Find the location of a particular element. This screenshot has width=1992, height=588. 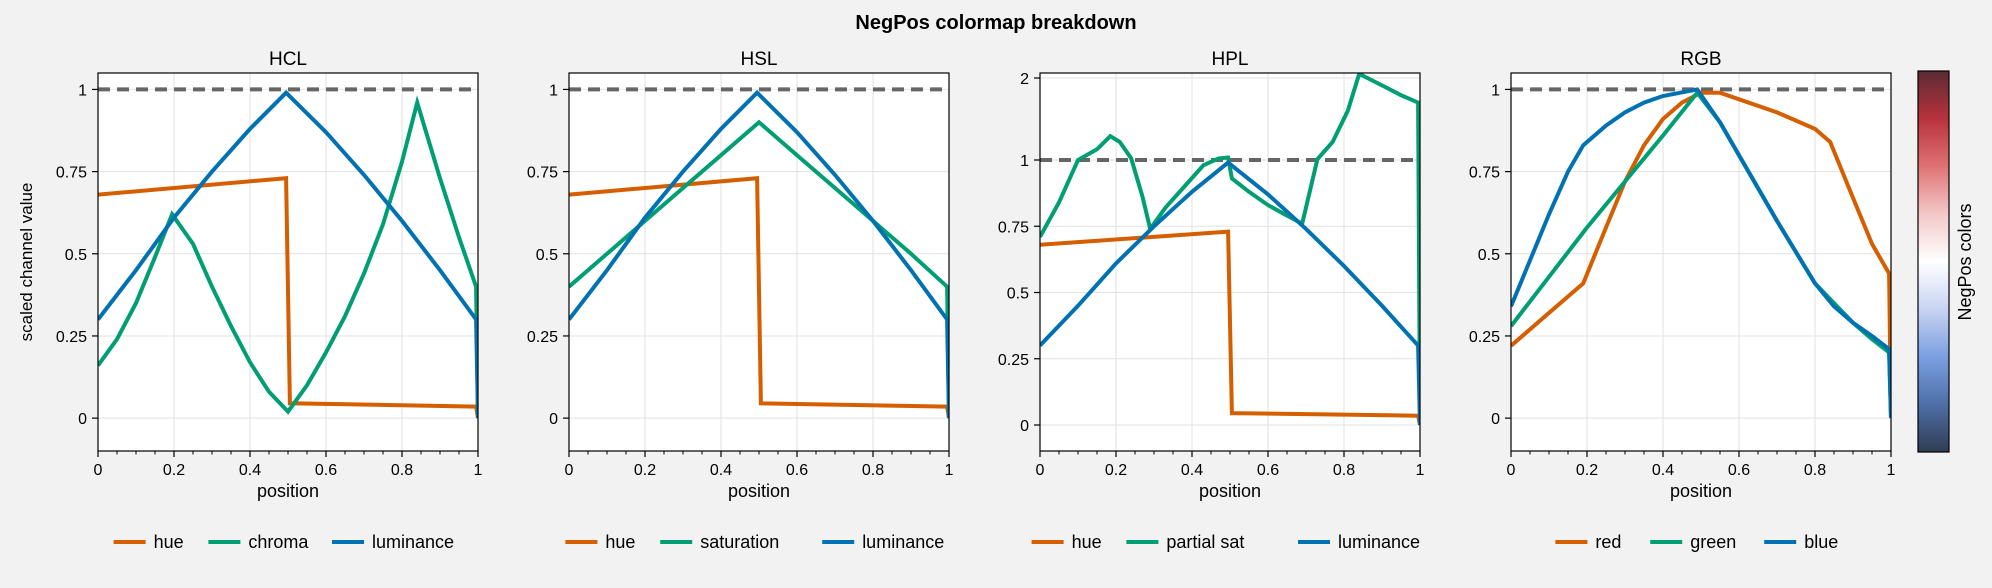

series-line-partial-sat is located at coordinates (1230, 249).